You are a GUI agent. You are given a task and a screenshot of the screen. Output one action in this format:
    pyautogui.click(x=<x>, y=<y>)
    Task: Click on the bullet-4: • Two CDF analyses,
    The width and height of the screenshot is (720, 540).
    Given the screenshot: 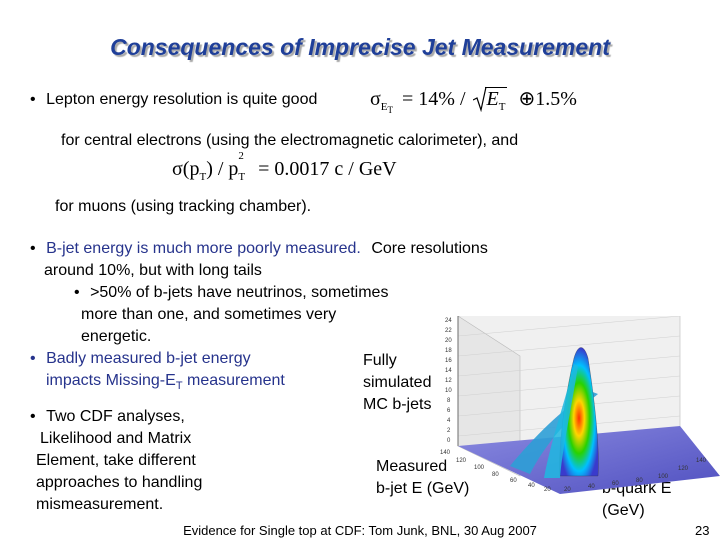 What is the action you would take?
    pyautogui.click(x=107, y=417)
    